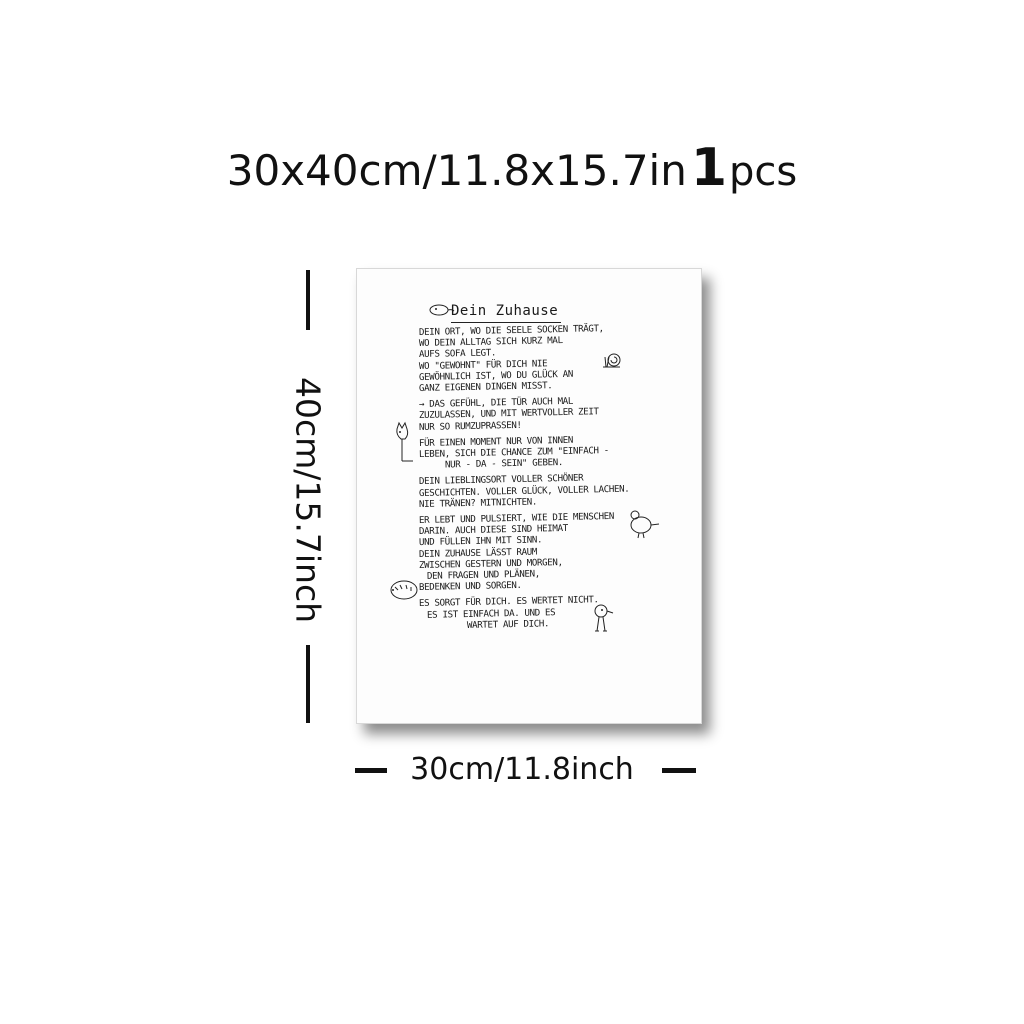 The height and width of the screenshot is (1024, 1024). What do you see at coordinates (763, 172) in the screenshot?
I see `quantity-unit: pcs` at bounding box center [763, 172].